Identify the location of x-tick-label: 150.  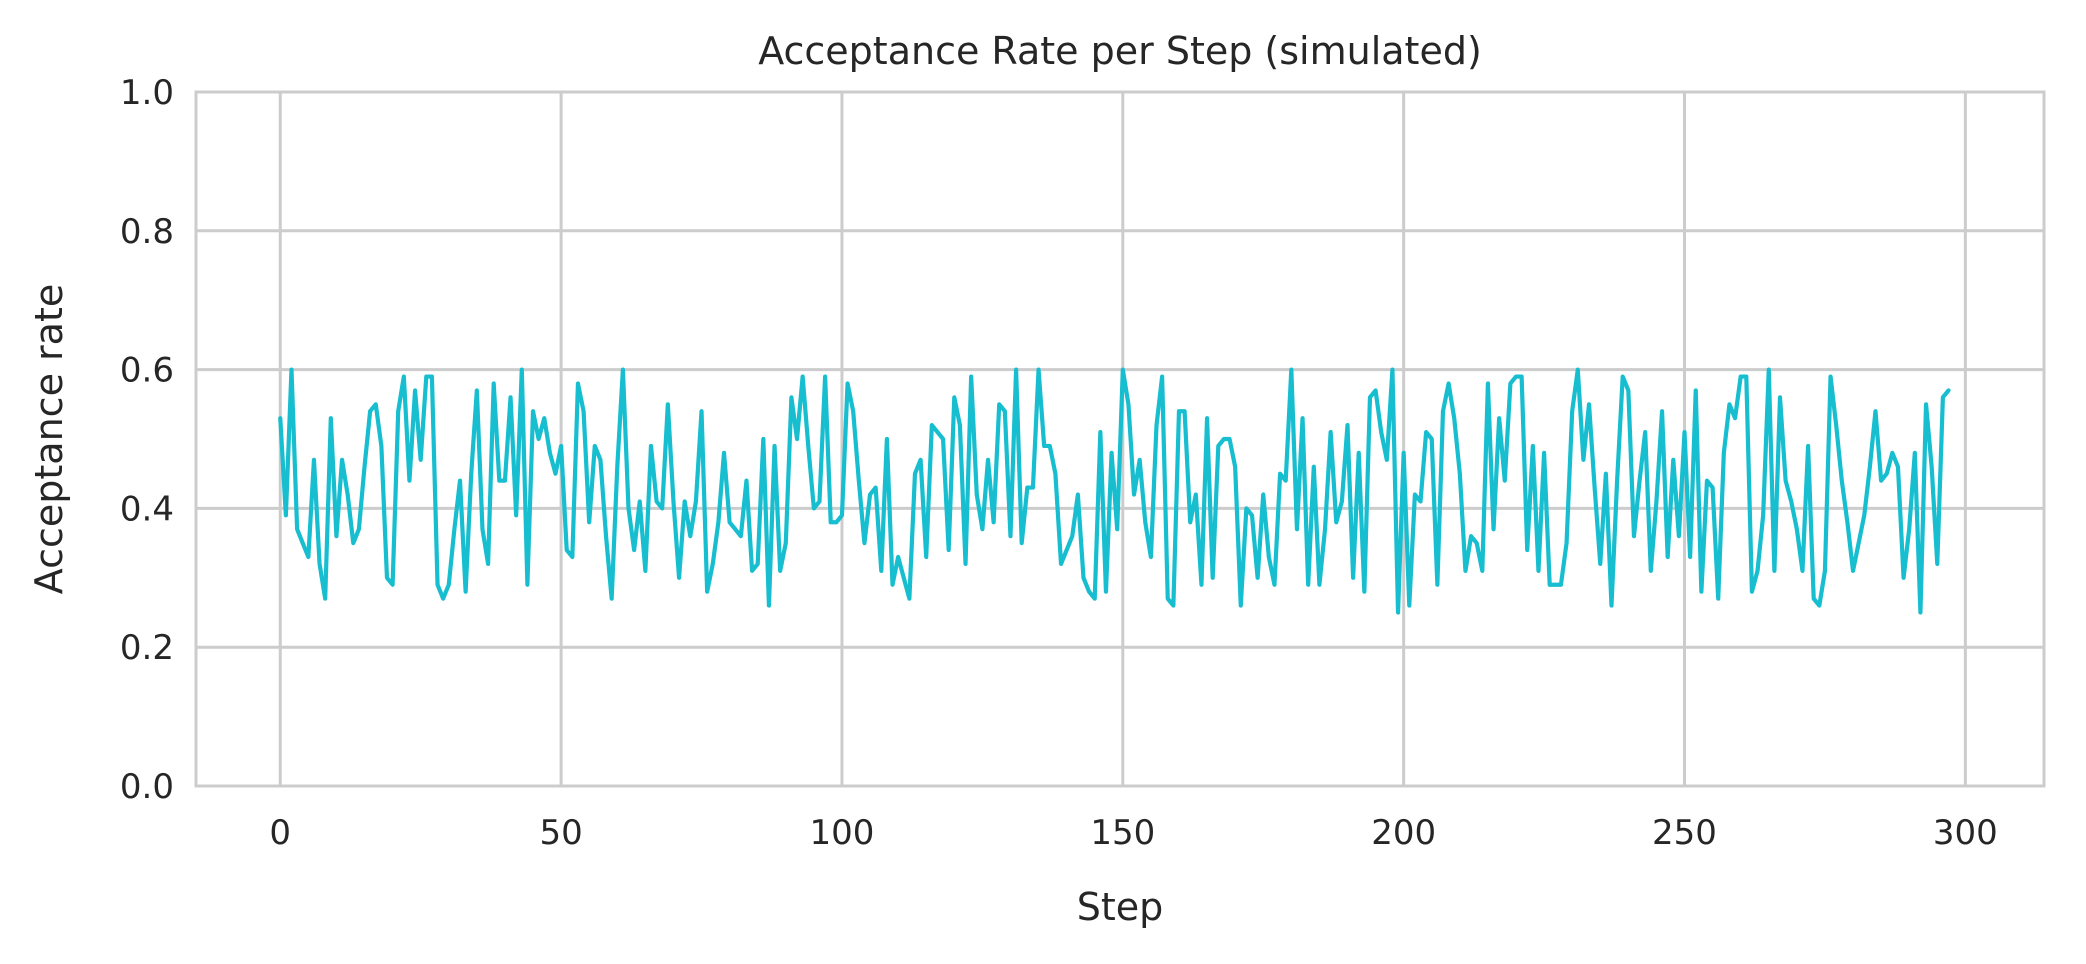
(1122, 833).